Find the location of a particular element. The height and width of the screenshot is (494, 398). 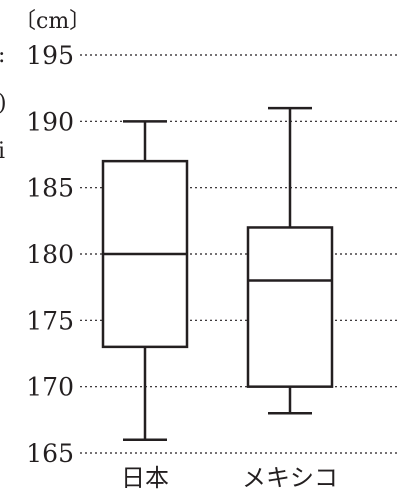

y-tick-label-165: 165 is located at coordinates (50, 453).